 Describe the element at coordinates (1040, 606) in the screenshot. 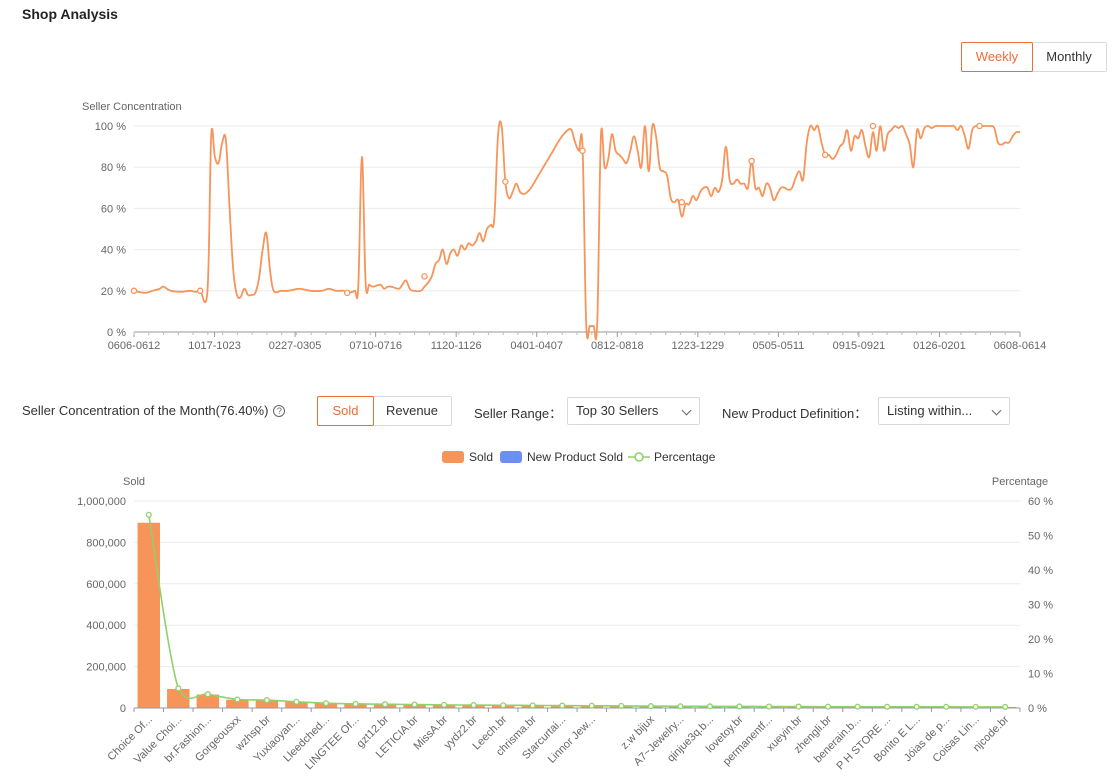

I see `y2-tick-label: 30 %` at that location.